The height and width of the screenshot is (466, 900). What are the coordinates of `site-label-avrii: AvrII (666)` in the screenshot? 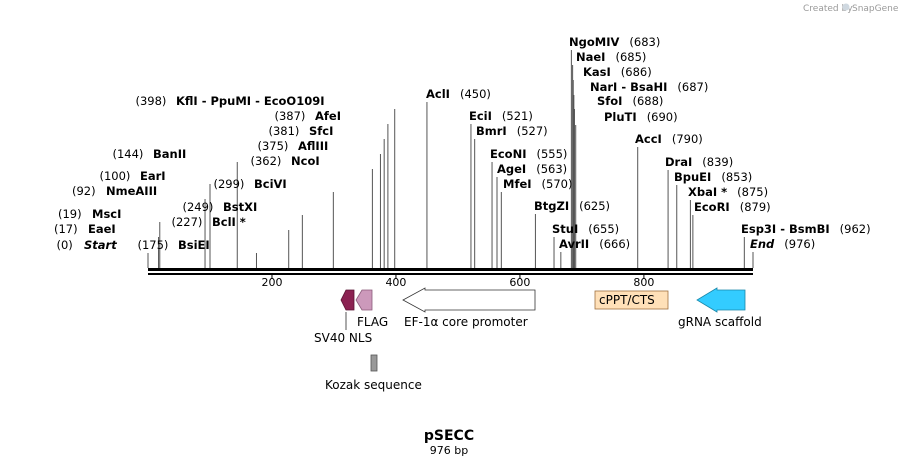 It's located at (594, 244).